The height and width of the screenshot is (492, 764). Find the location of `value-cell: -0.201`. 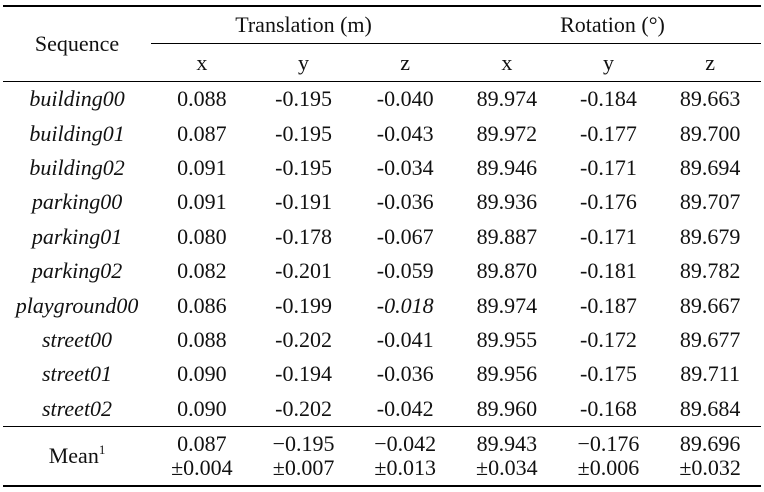

value-cell: -0.201 is located at coordinates (303, 271).